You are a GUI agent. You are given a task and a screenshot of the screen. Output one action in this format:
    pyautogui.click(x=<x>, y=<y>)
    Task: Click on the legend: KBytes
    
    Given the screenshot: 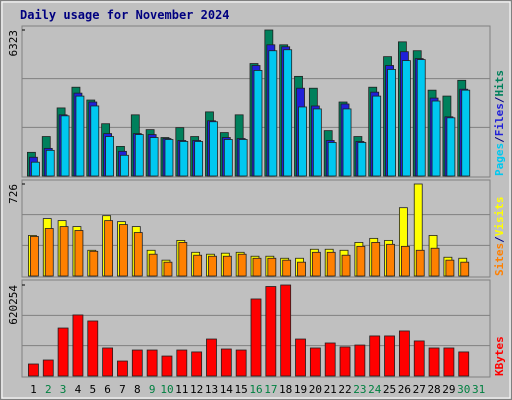 What is the action you would take?
    pyautogui.click(x=499, y=356)
    